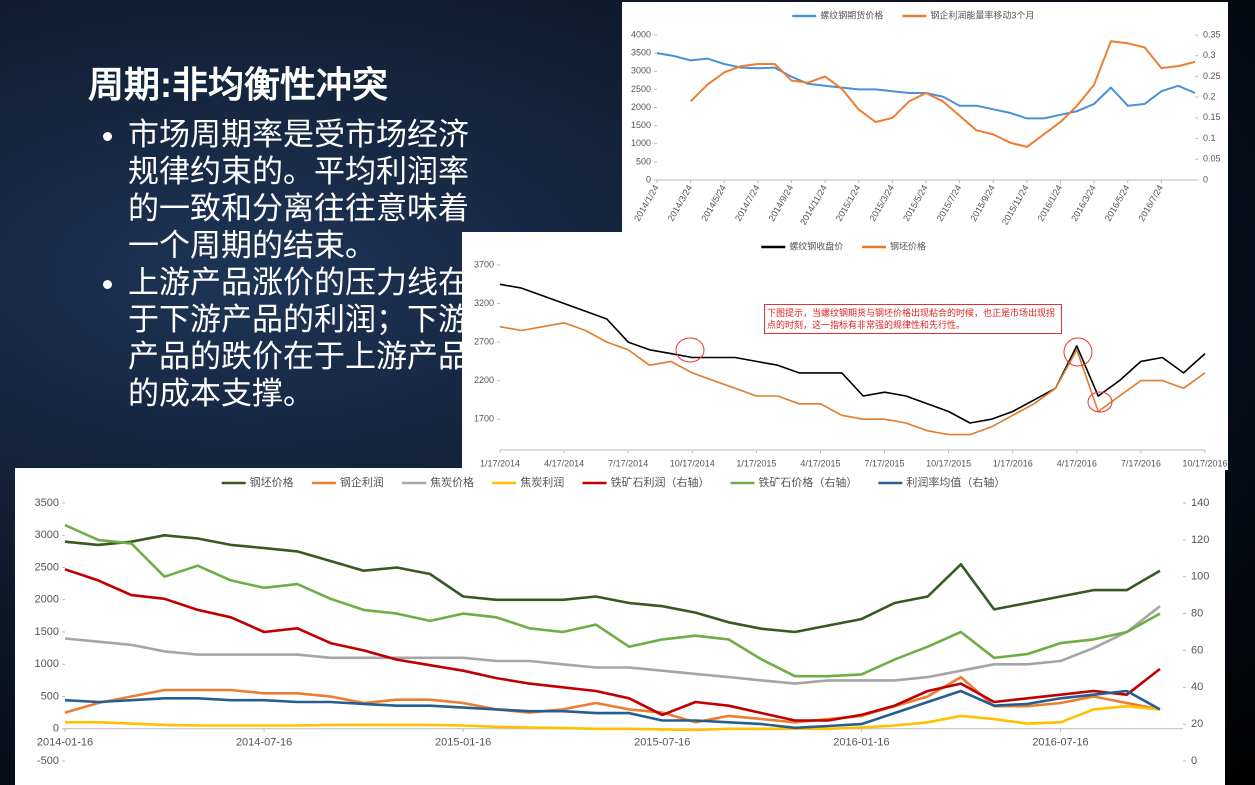 This screenshot has width=1255, height=785. What do you see at coordinates (1212, 76) in the screenshot?
I see `y2-tick-label: 0.25` at bounding box center [1212, 76].